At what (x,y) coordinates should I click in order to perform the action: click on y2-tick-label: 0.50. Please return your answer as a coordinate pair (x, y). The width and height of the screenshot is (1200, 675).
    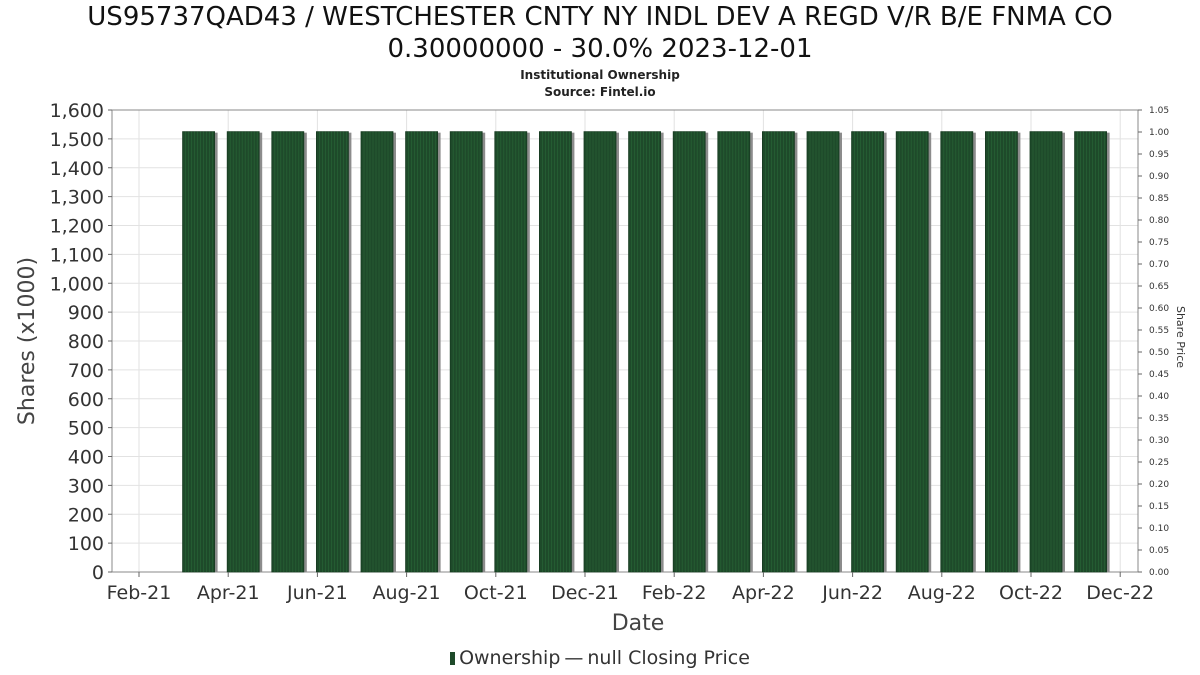
    Looking at the image, I should click on (1159, 353).